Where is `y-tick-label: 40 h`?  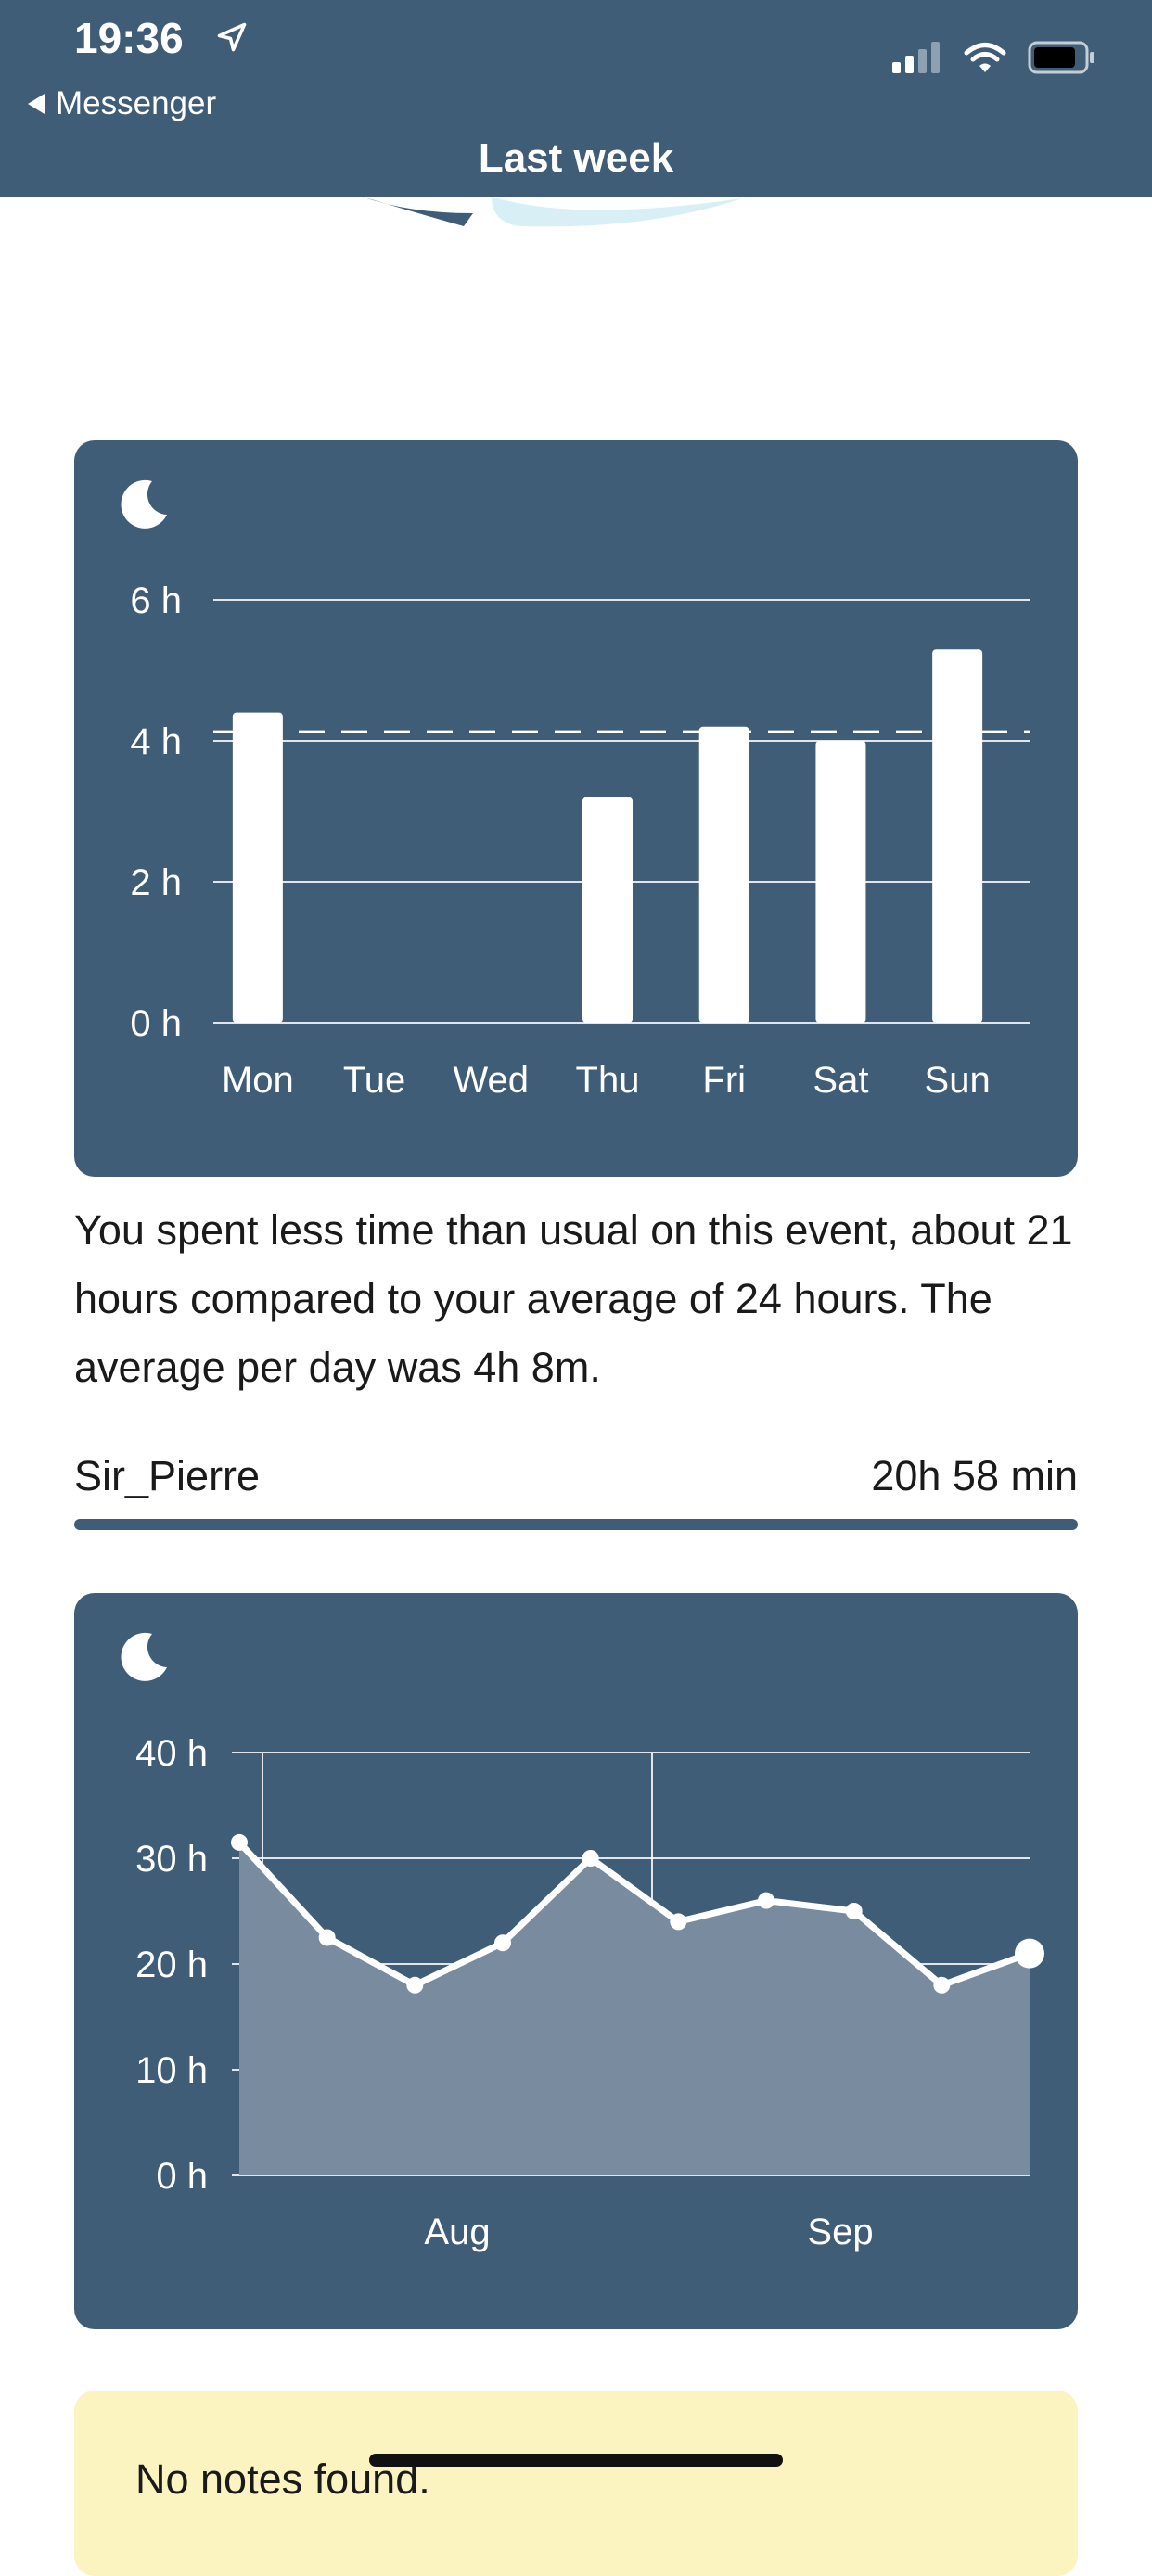 y-tick-label: 40 h is located at coordinates (171, 1753).